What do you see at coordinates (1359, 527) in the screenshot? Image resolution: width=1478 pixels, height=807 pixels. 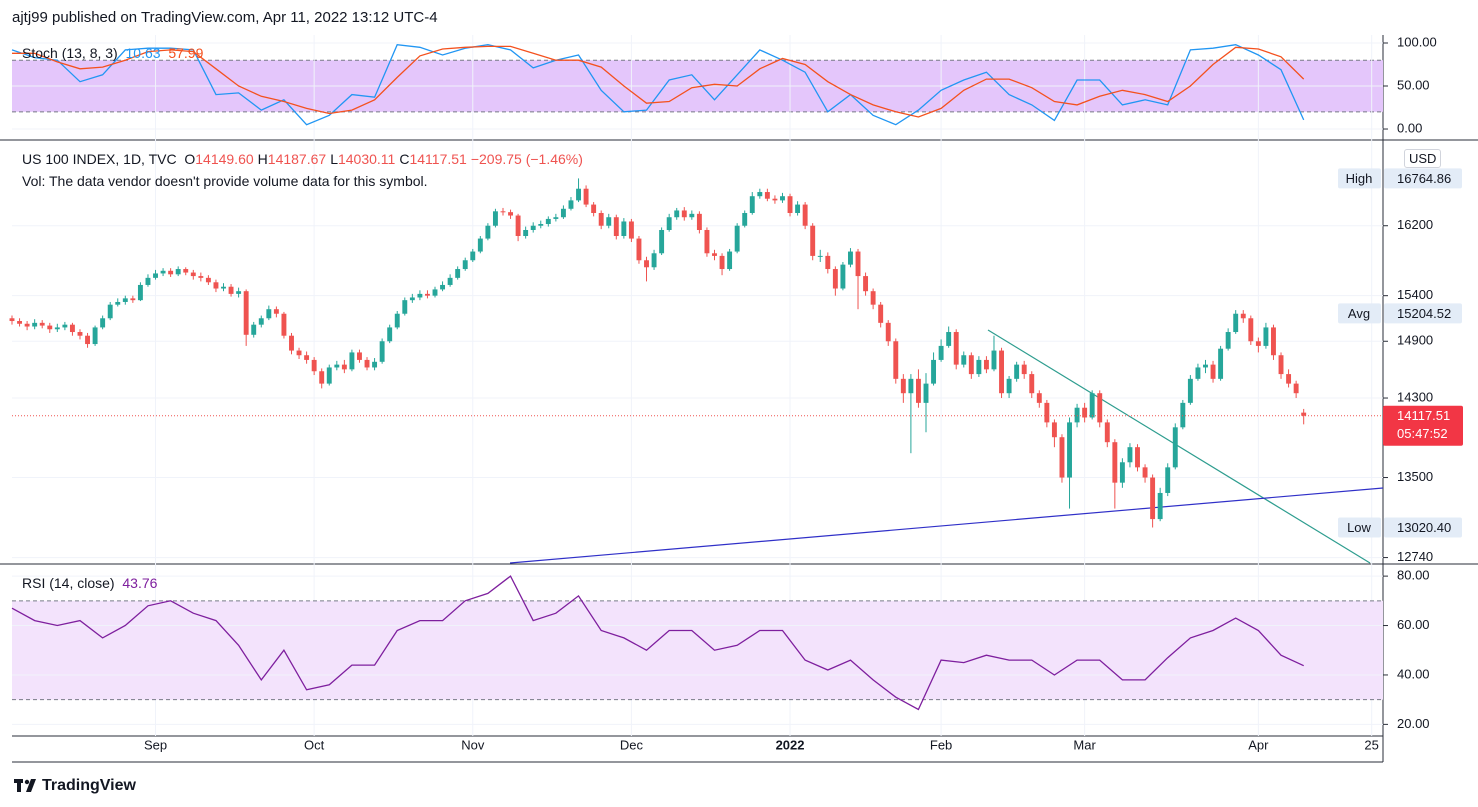 I see `price-label-name: Low` at bounding box center [1359, 527].